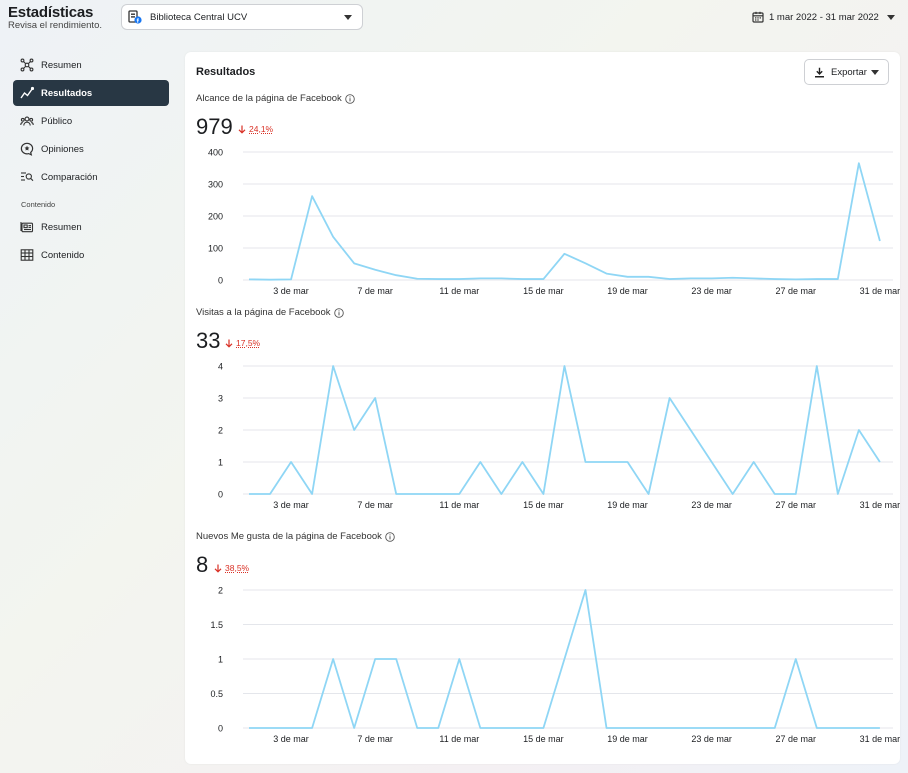  What do you see at coordinates (91, 227) in the screenshot?
I see `sidebar-item-contenido-resumen: Resumen` at bounding box center [91, 227].